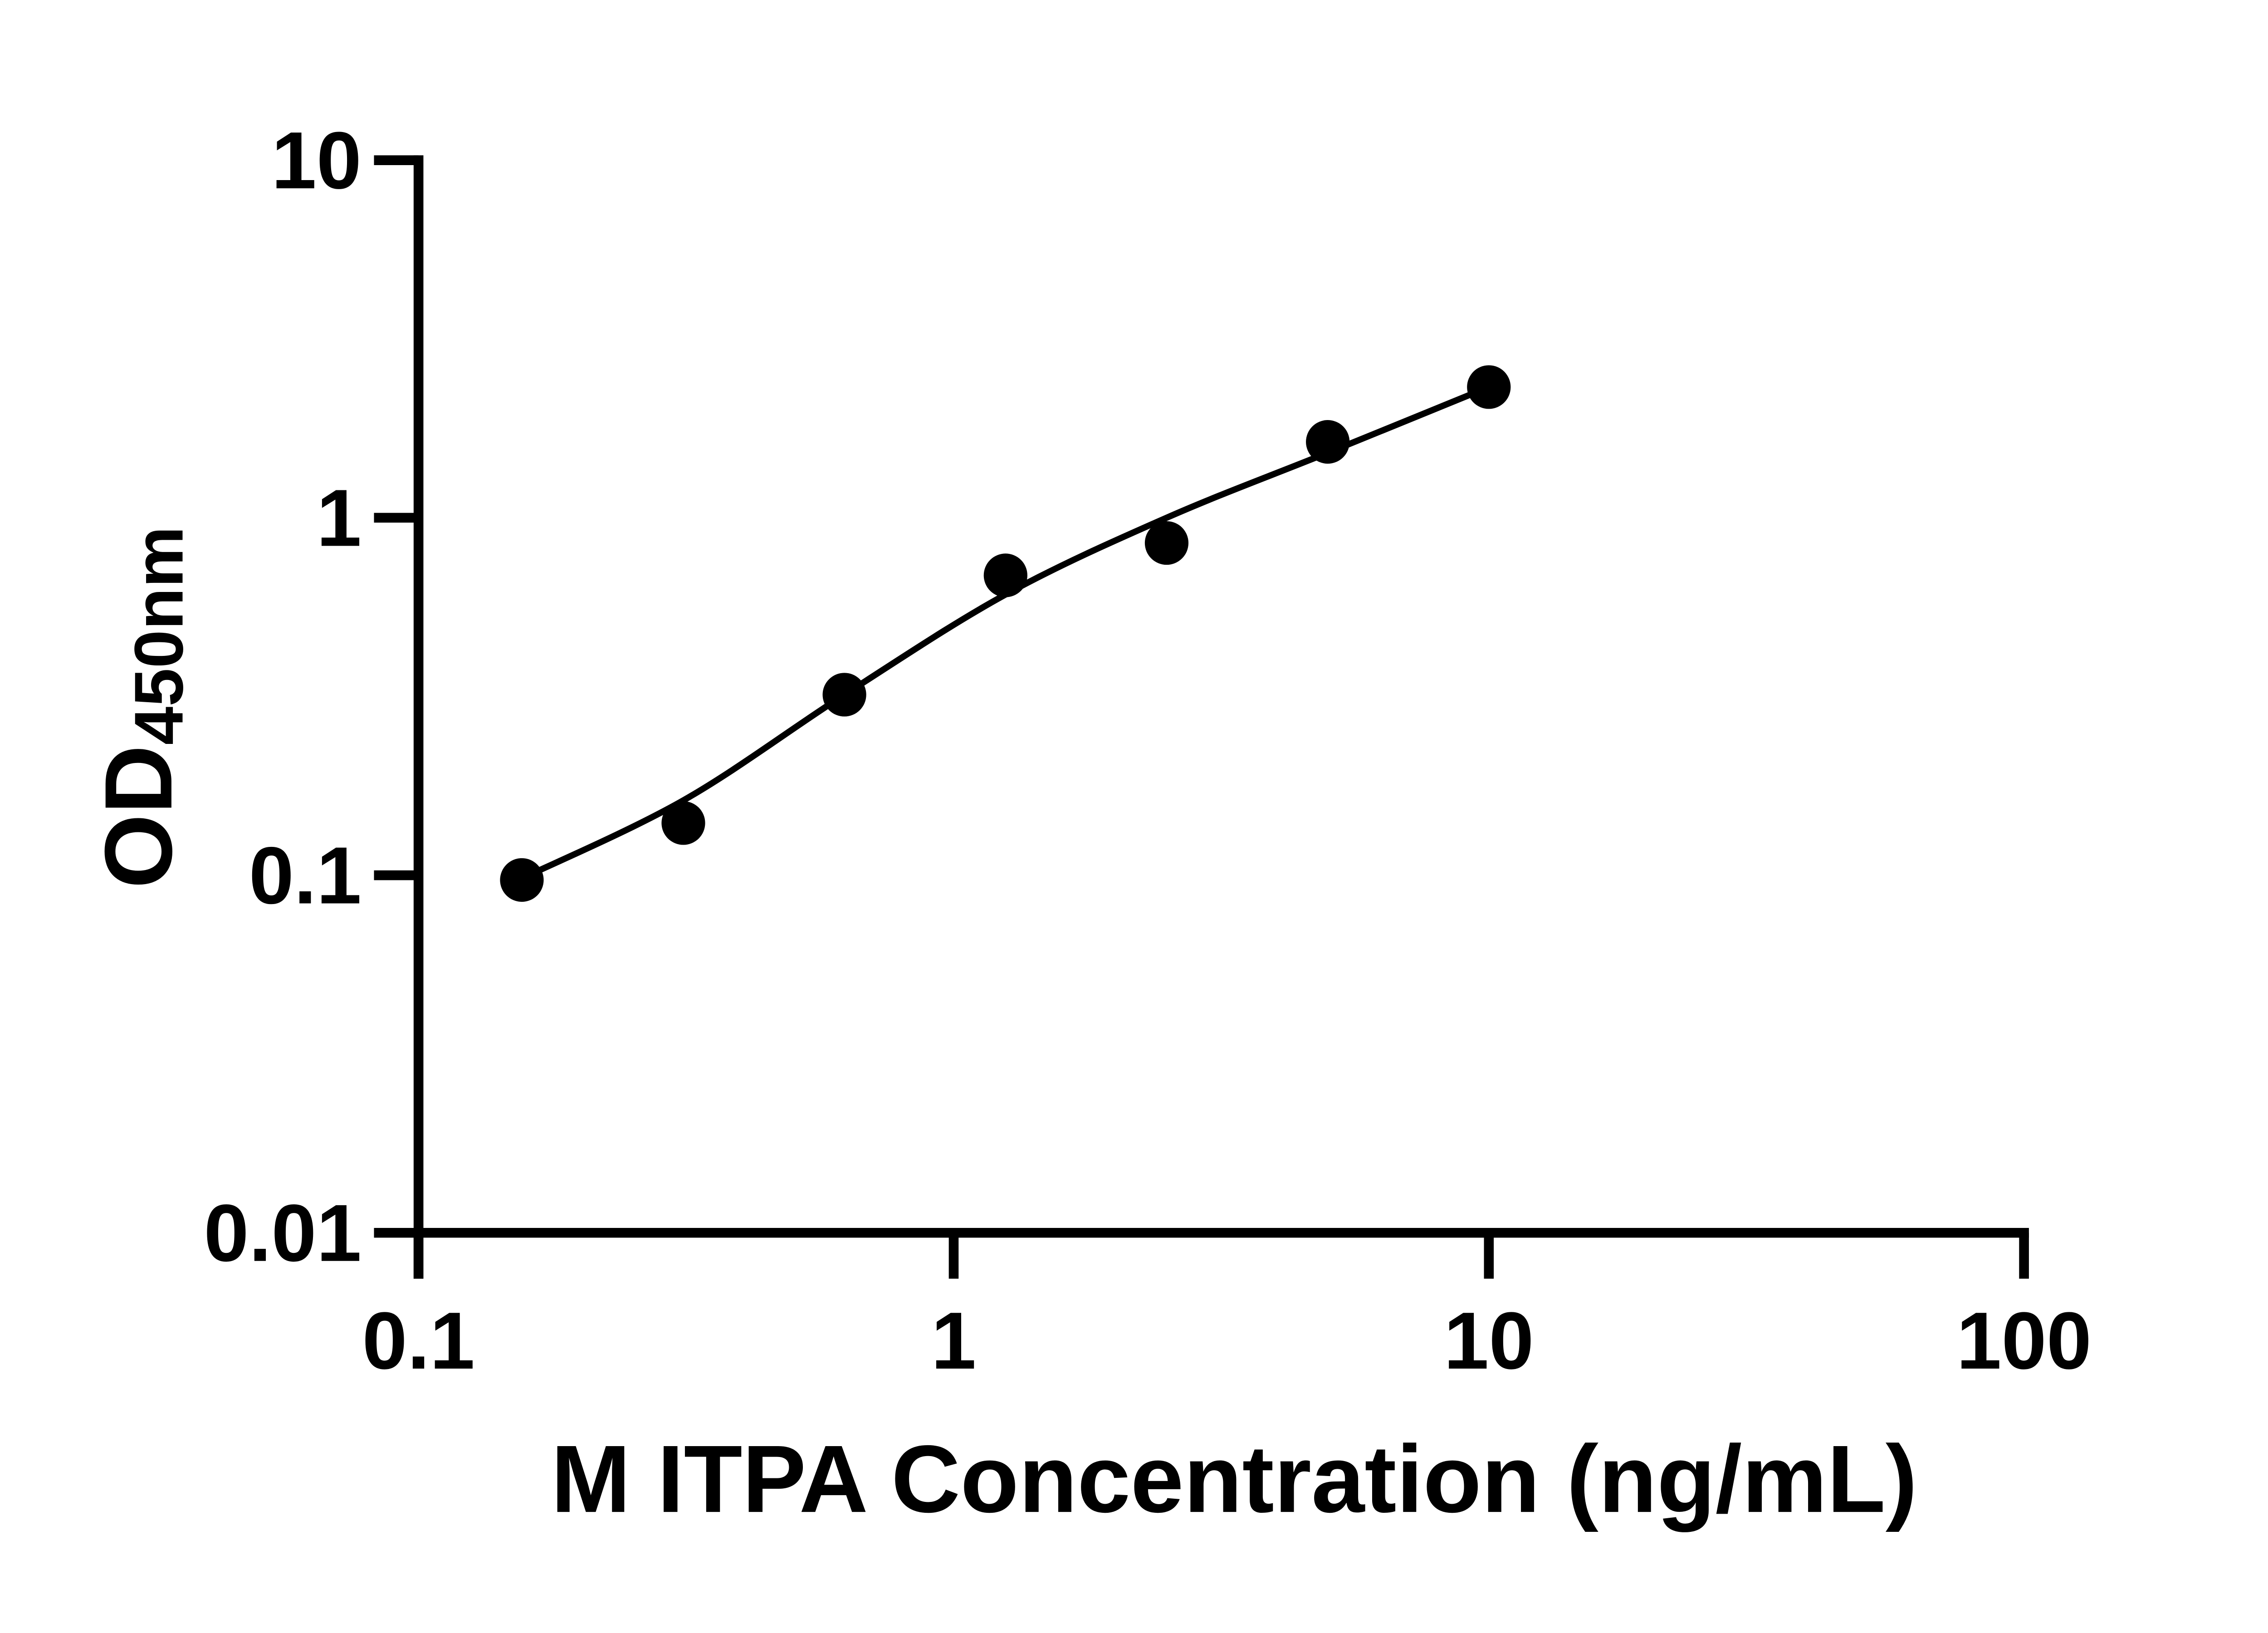  I want to click on x-tick-label: 1, so click(953, 1340).